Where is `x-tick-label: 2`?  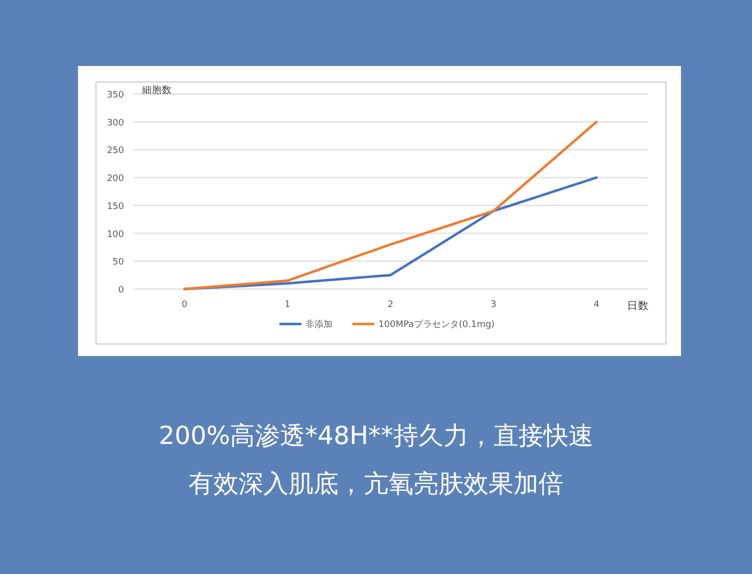 x-tick-label: 2 is located at coordinates (391, 305).